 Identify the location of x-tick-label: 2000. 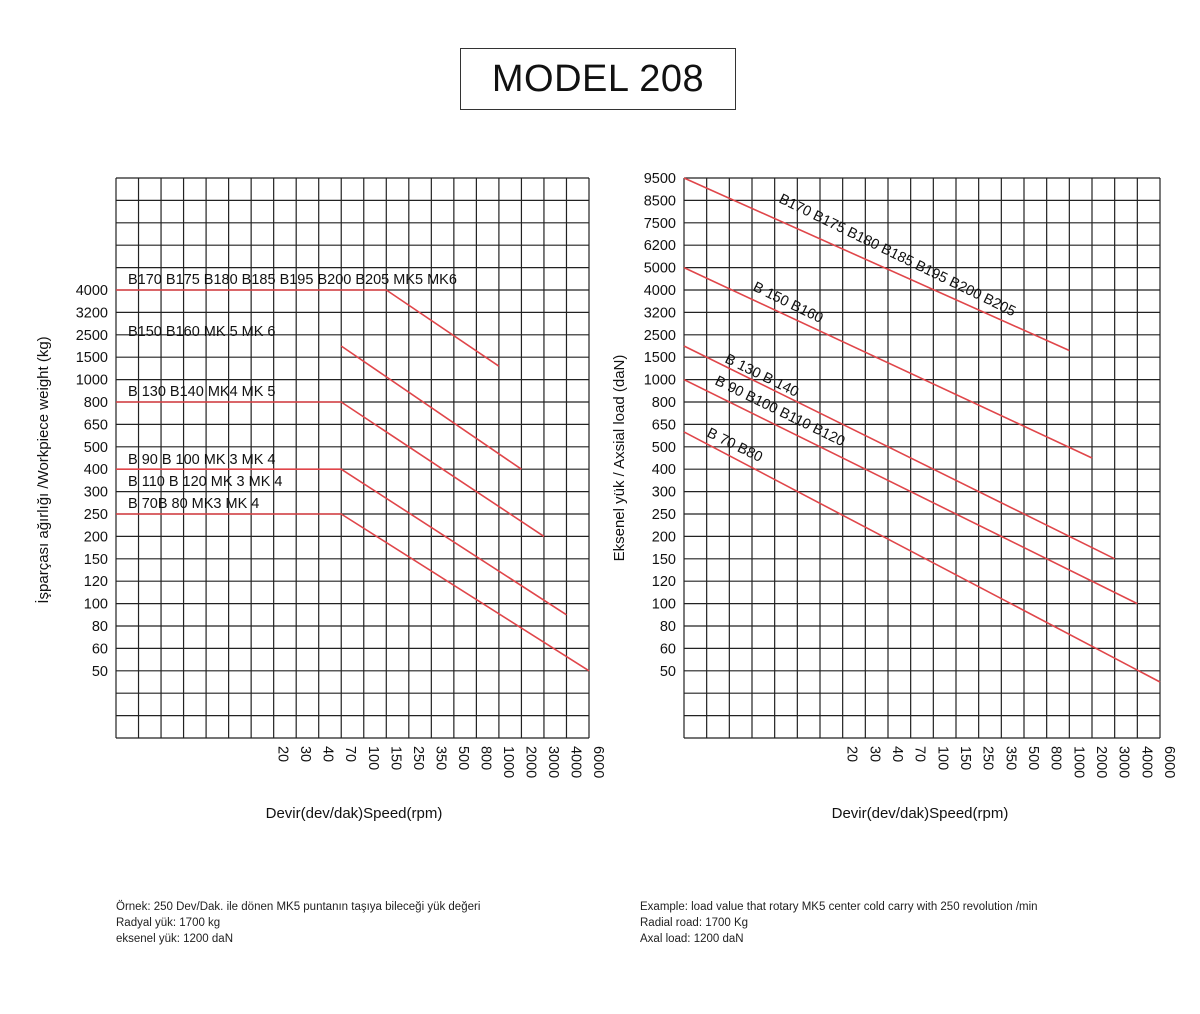
(530, 762).